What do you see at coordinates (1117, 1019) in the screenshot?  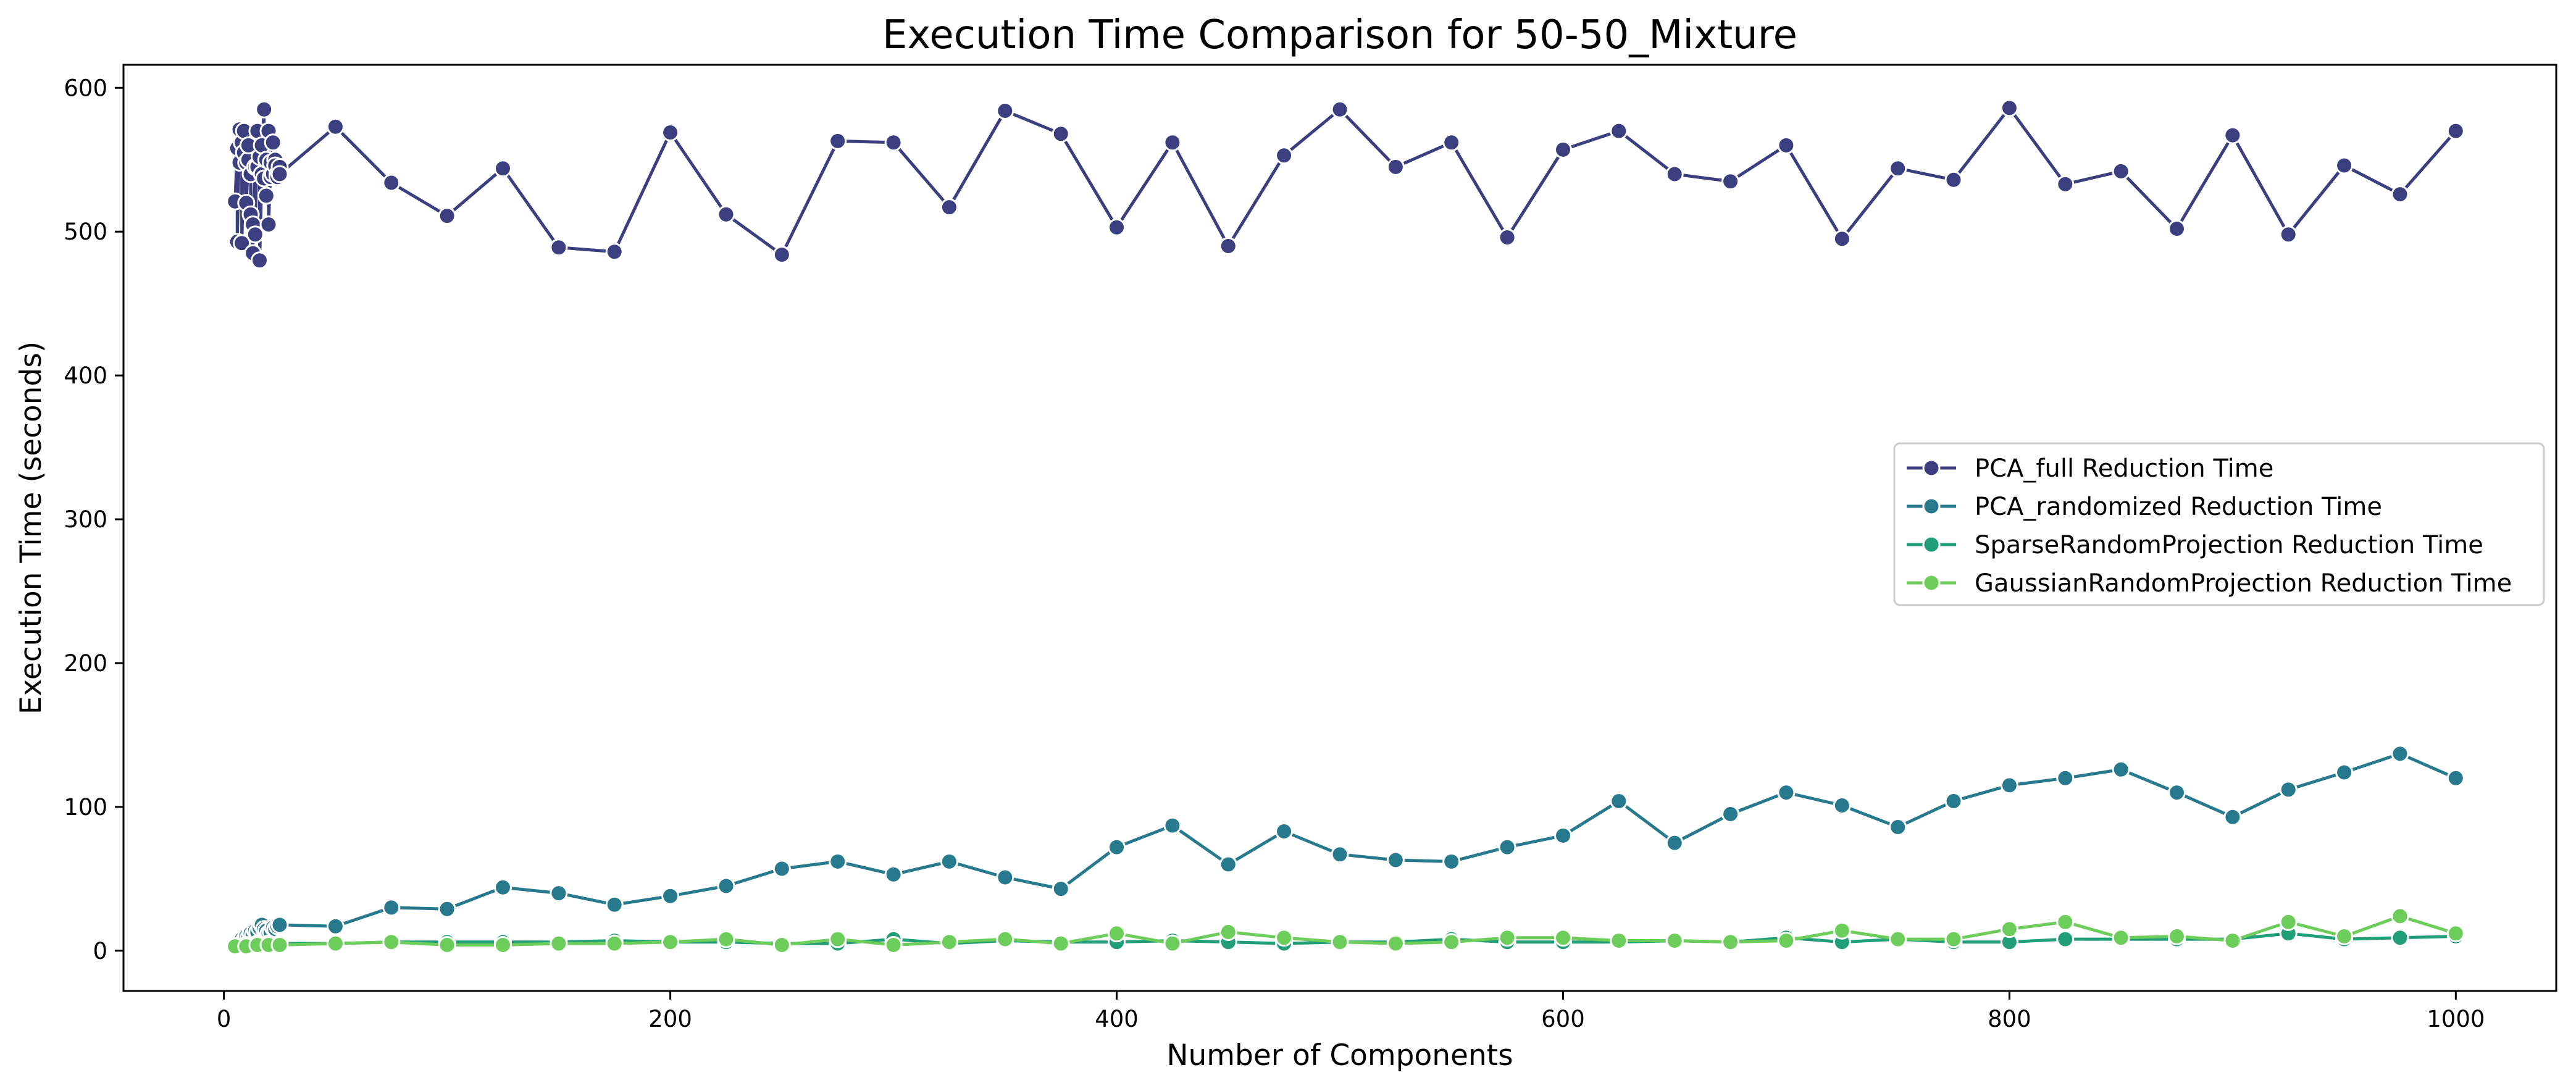 I see `x-tick-label-2: 400` at bounding box center [1117, 1019].